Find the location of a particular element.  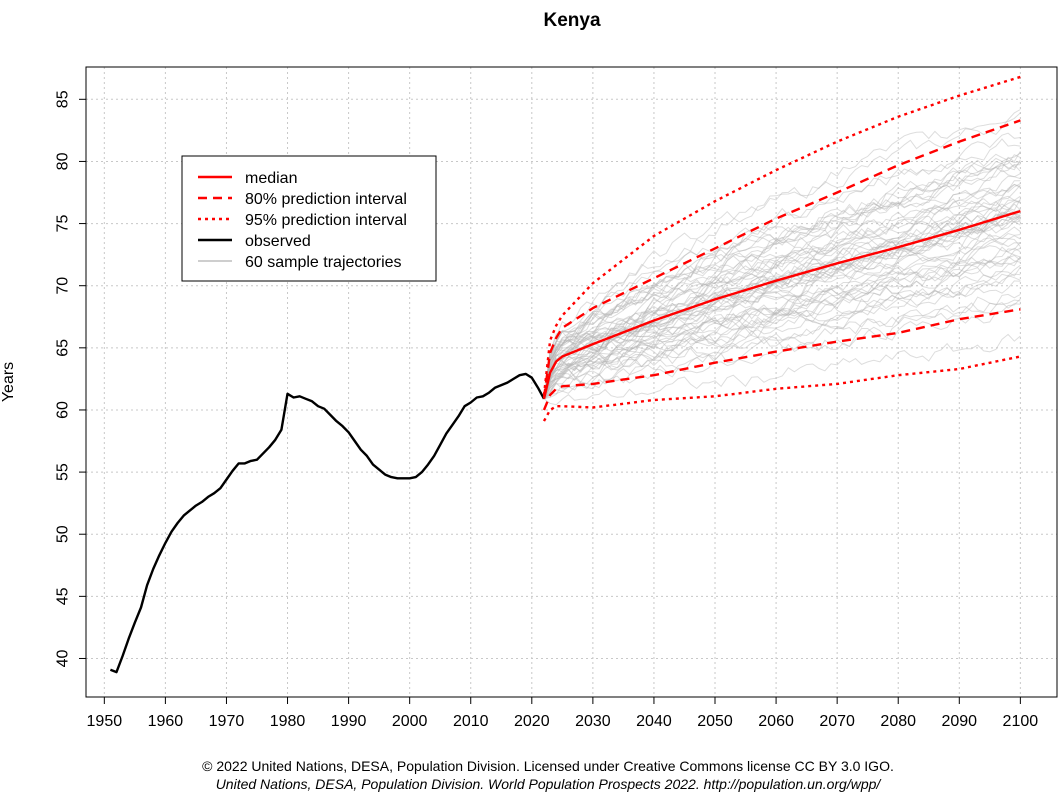

x-tick-label: 2010 is located at coordinates (471, 721).